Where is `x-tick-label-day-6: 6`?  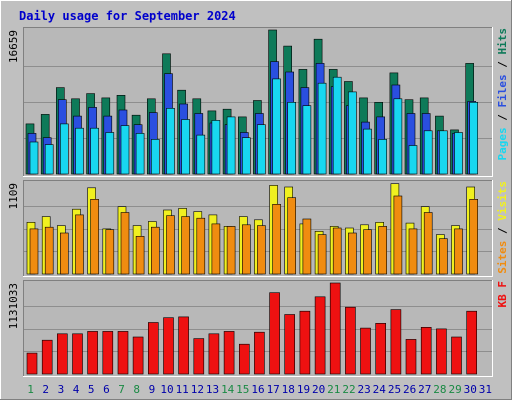
x-tick-label-day-6: 6 is located at coordinates (106, 389).